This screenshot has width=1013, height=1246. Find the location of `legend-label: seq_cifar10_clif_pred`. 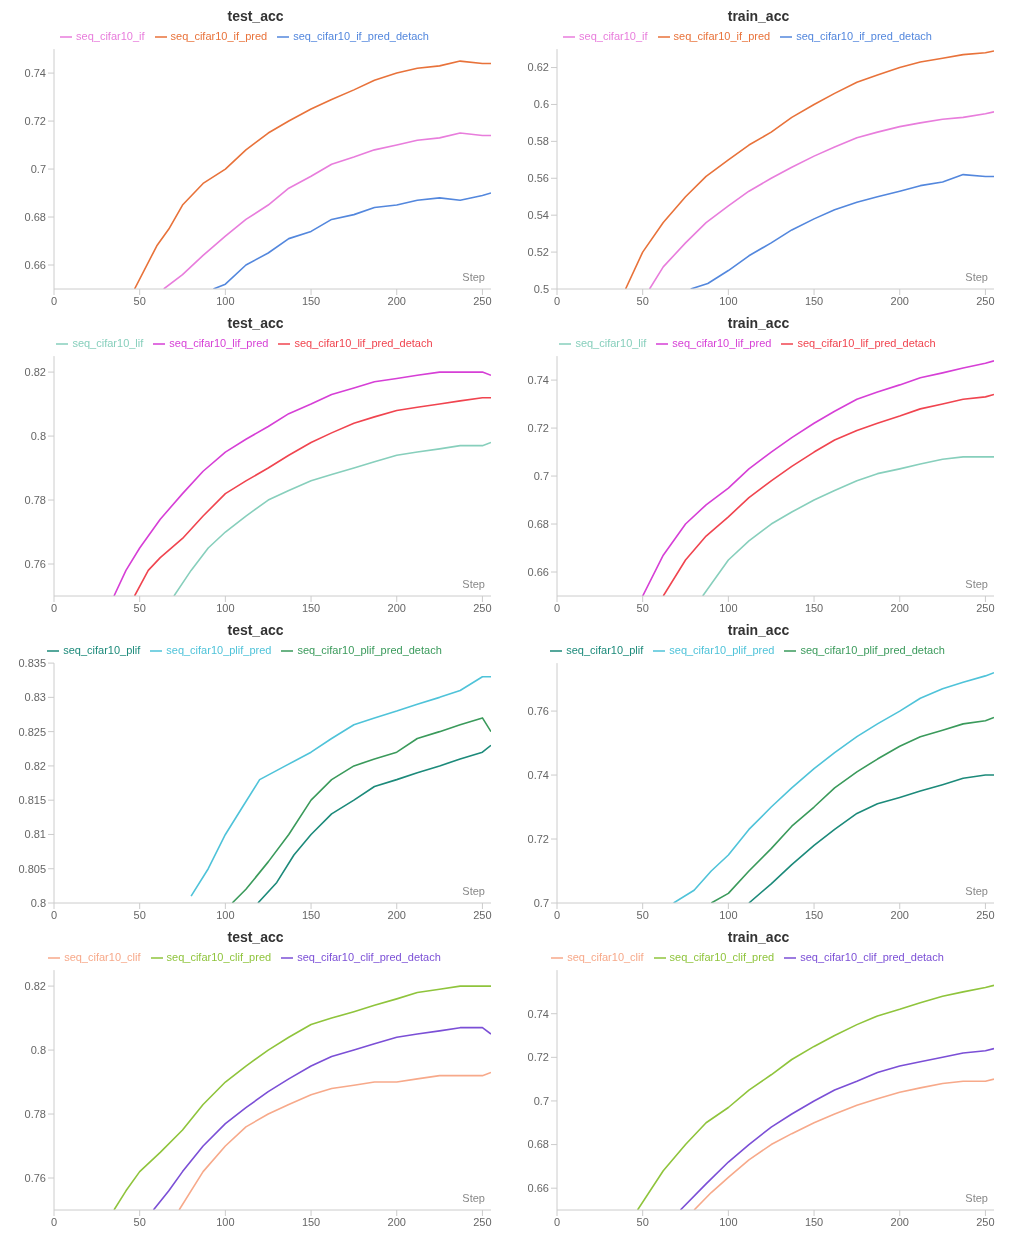

legend-label: seq_cifar10_clif_pred is located at coordinates (722, 957).